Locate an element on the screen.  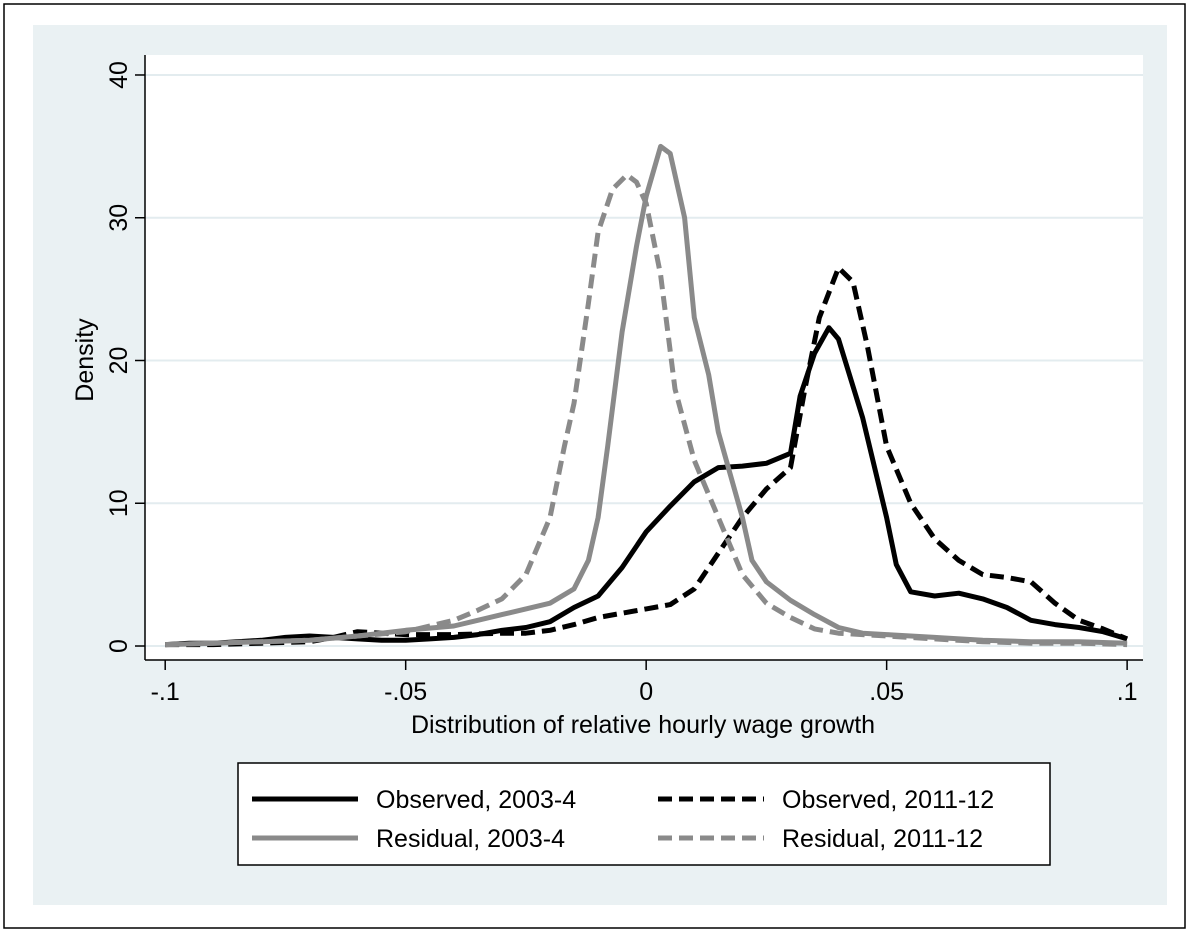
legend-label: Residual, 2011-12 is located at coordinates (882, 839).